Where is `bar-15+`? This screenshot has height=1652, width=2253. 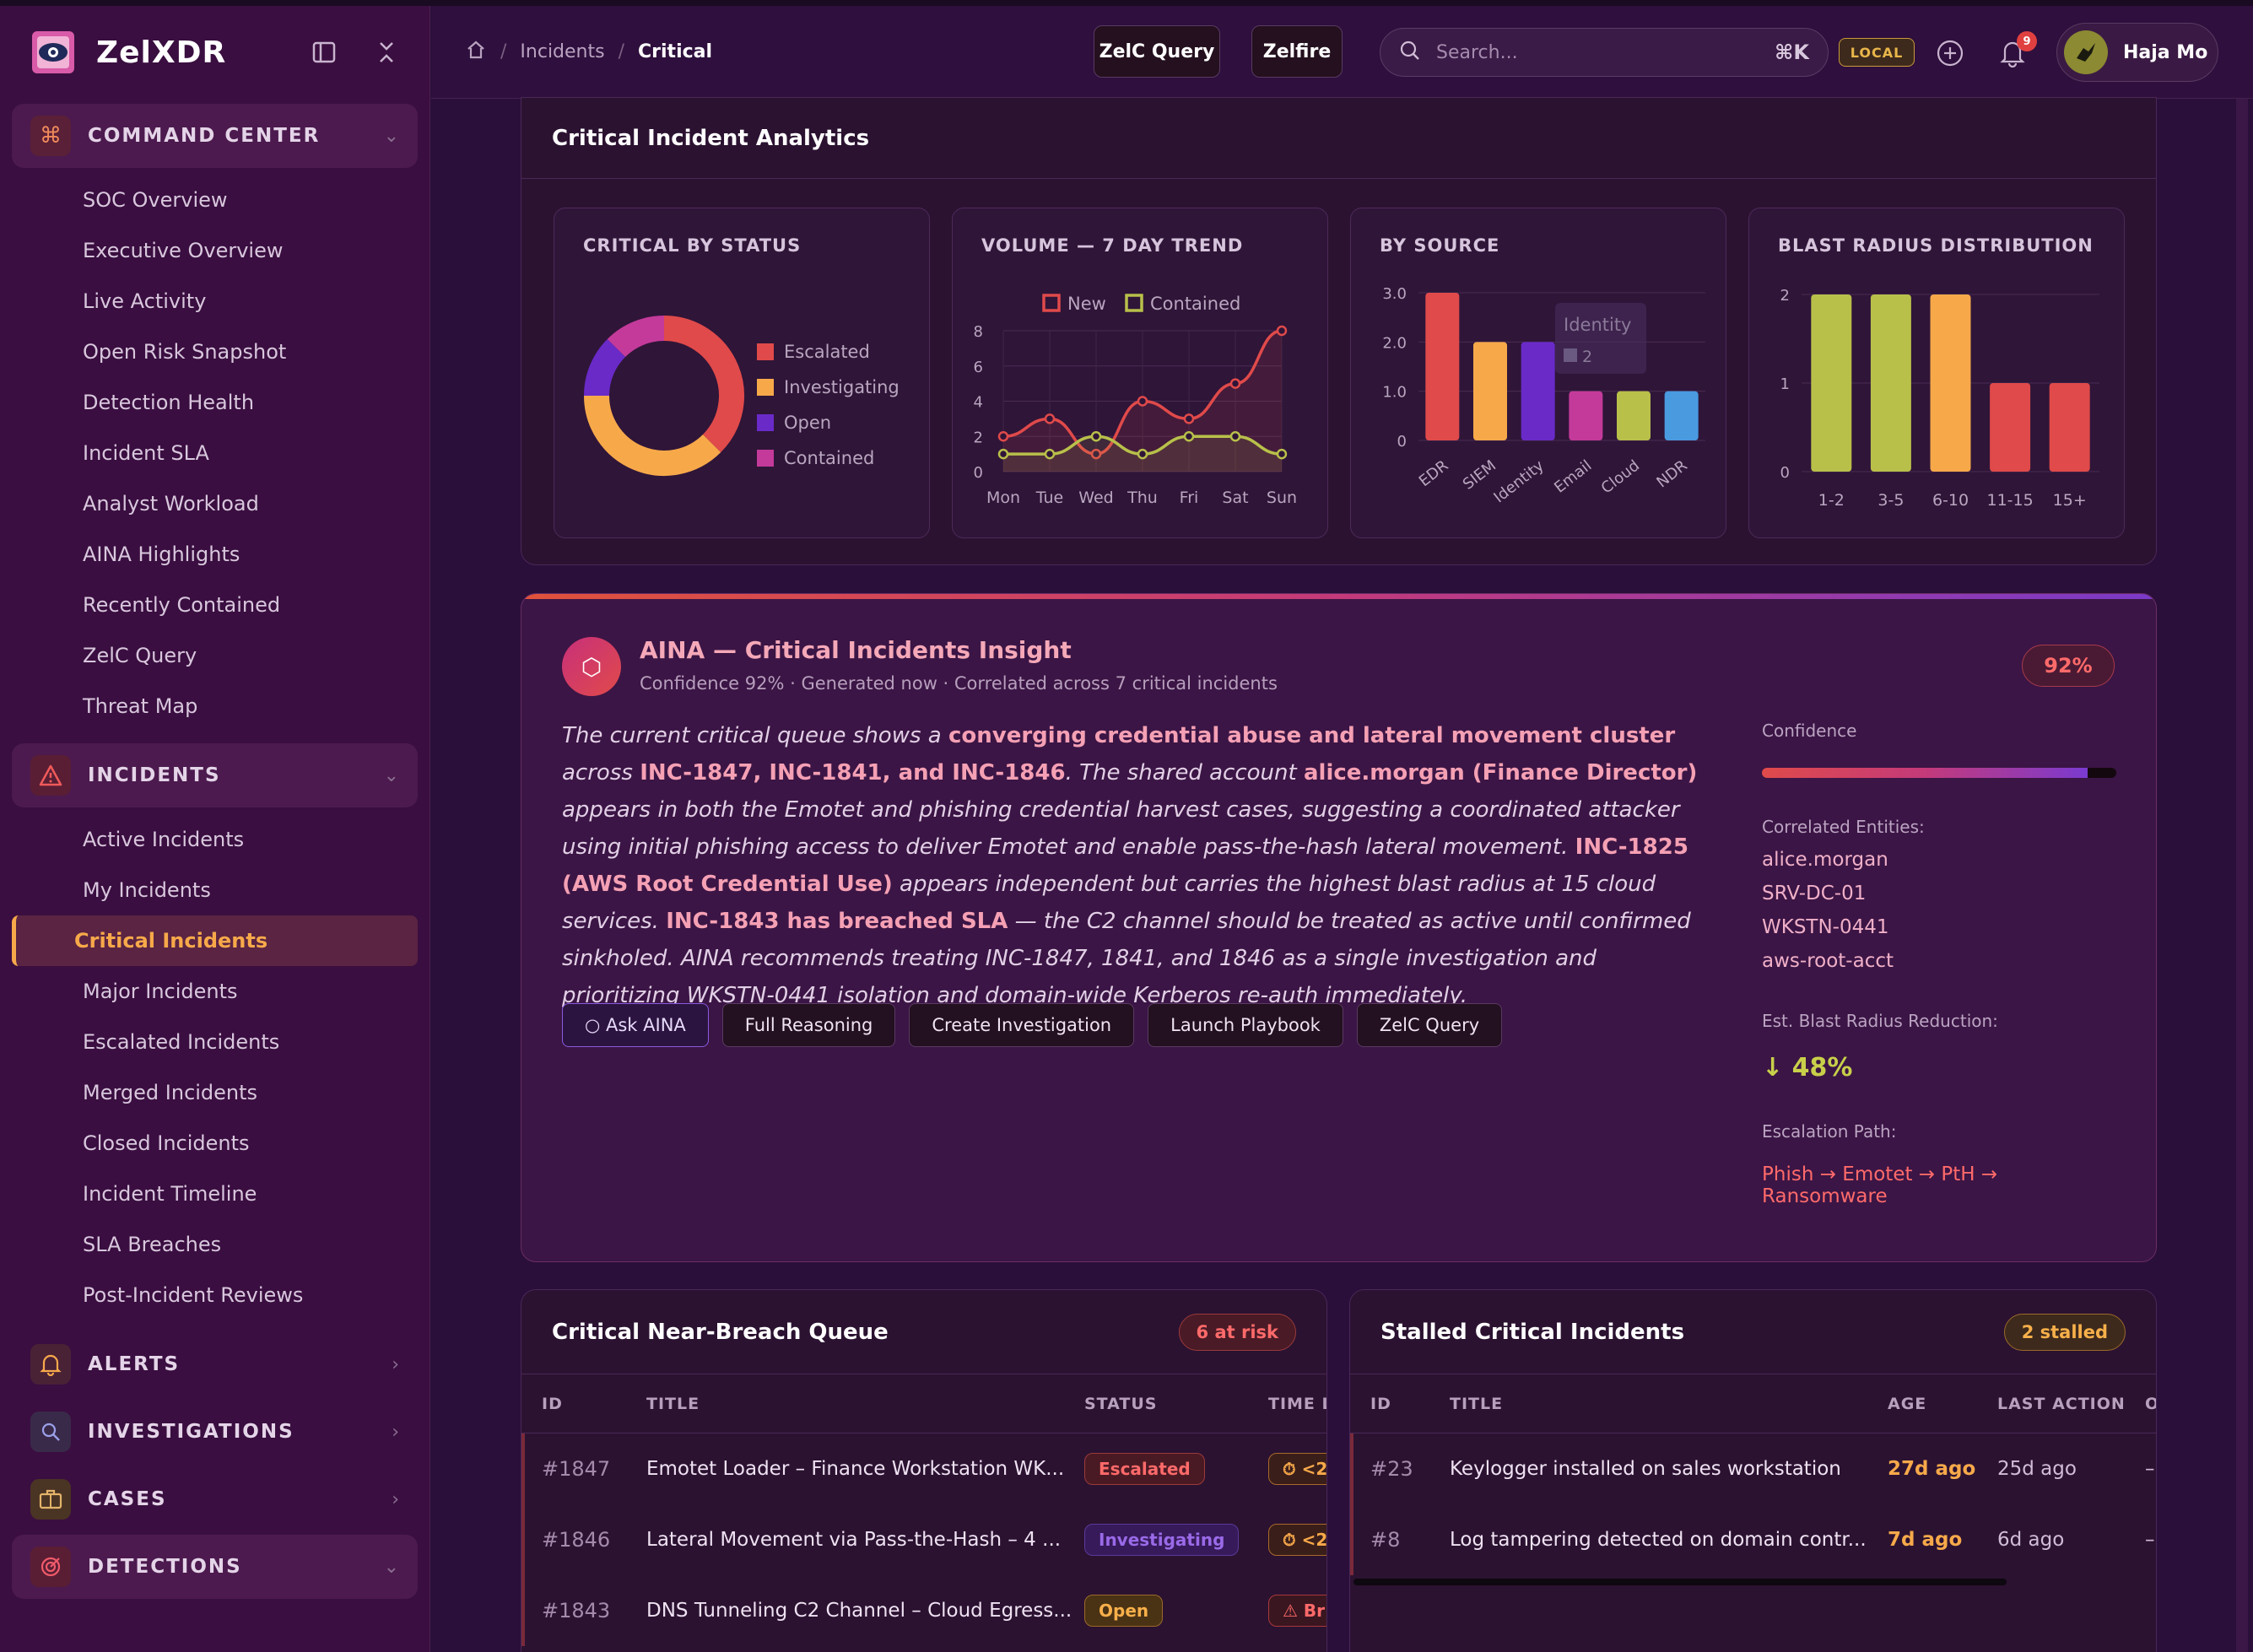
bar-15+ is located at coordinates (2069, 427).